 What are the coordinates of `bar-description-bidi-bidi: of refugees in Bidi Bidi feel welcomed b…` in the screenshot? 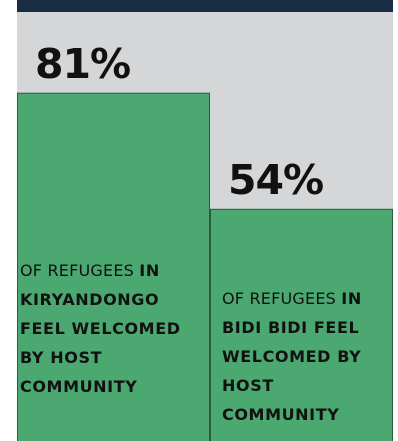 It's located at (307, 356).